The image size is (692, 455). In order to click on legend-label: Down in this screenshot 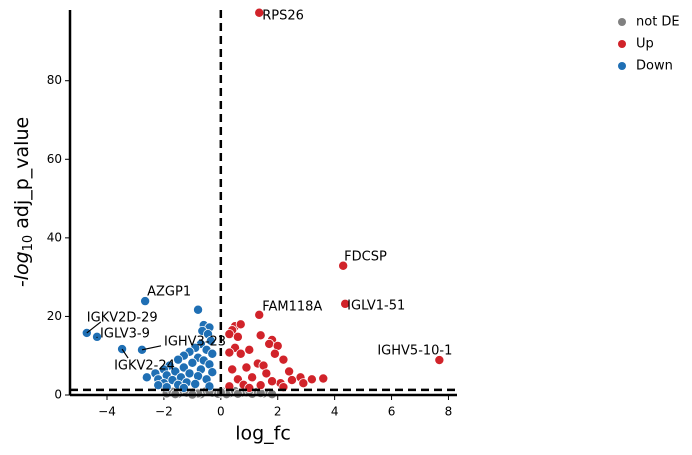, I will do `click(654, 66)`.